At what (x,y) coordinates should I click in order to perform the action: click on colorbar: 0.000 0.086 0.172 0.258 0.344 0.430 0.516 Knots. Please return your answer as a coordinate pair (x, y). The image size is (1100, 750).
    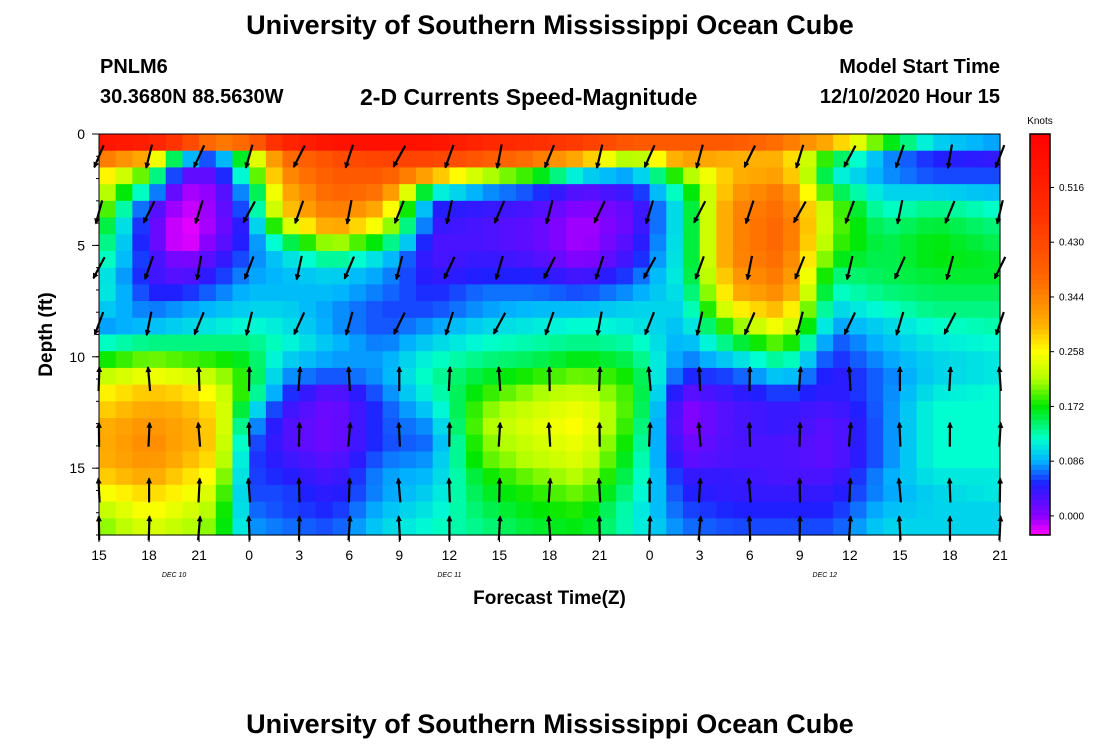
    Looking at the image, I should click on (1055, 326).